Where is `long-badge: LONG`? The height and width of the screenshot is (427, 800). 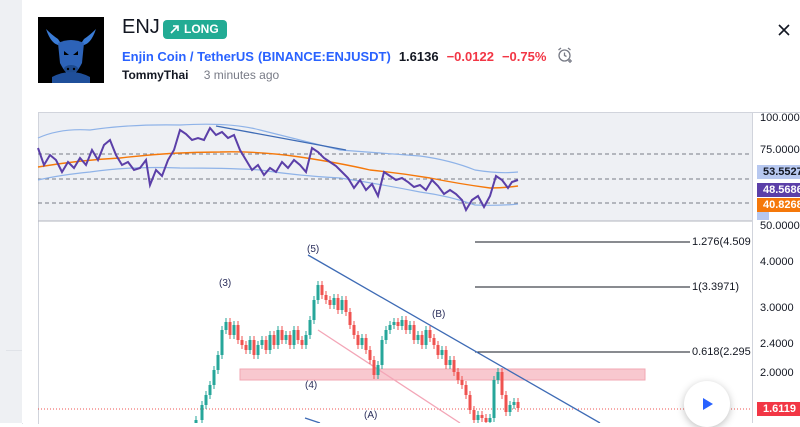 long-badge: LONG is located at coordinates (195, 29).